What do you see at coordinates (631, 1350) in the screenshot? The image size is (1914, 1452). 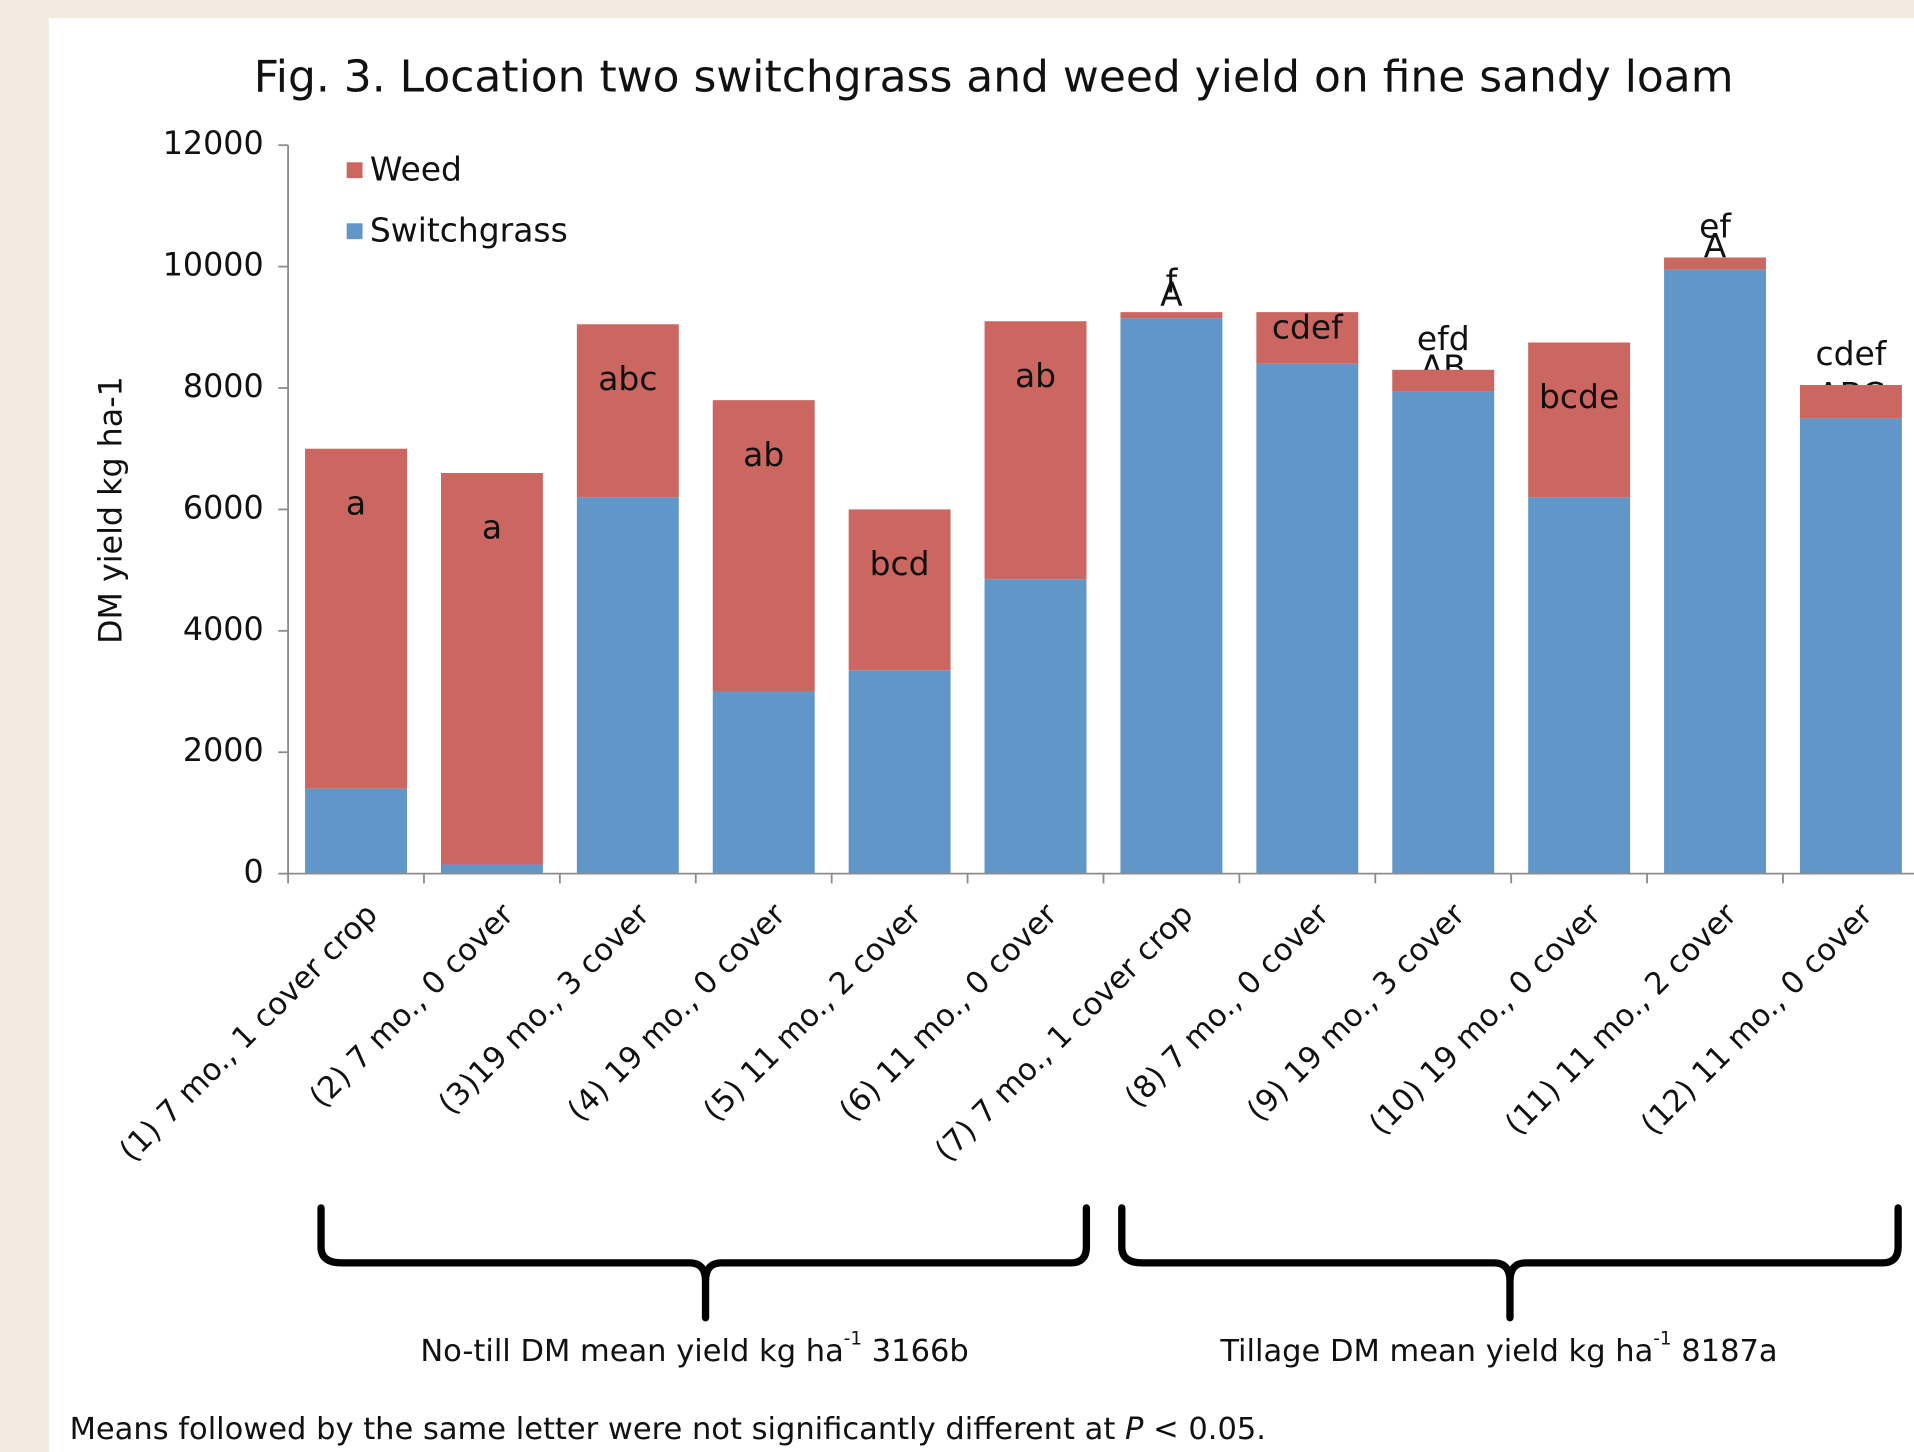 I see `annotation-text: No-till DM mean yield kg ha` at bounding box center [631, 1350].